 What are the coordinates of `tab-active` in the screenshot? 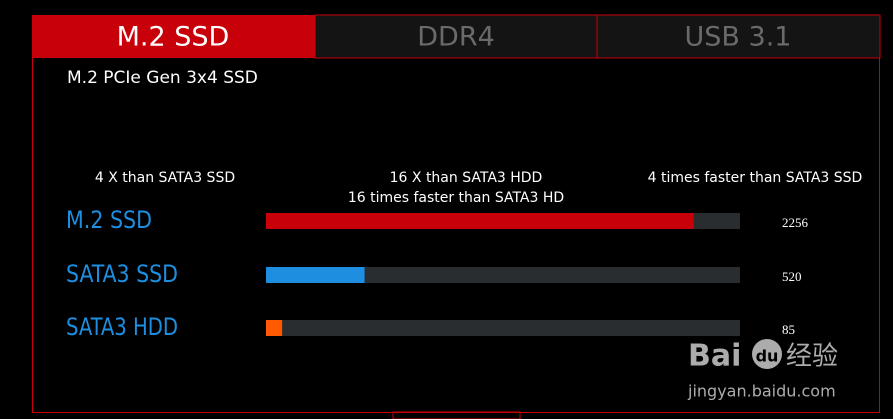 It's located at (173, 36).